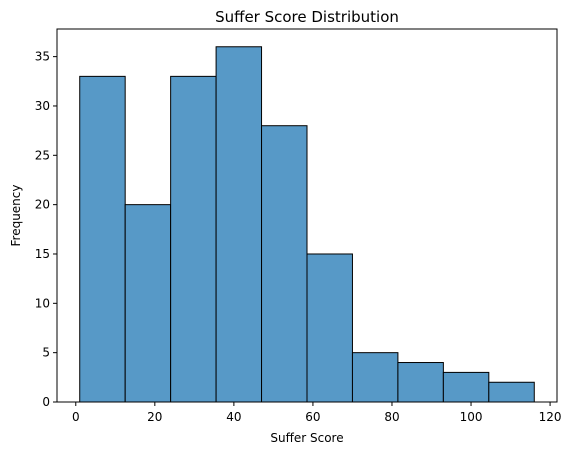 Image resolution: width=569 pixels, height=455 pixels. What do you see at coordinates (550, 417) in the screenshot?
I see `x-tick-label: 120` at bounding box center [550, 417].